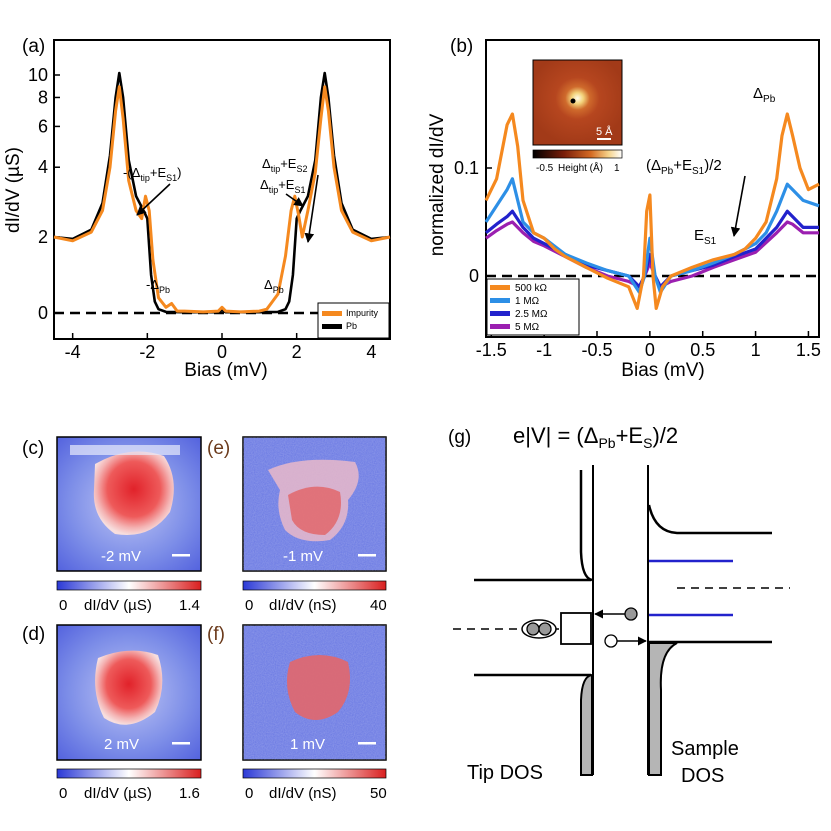 This screenshot has width=831, height=831. I want to click on inset-colorbar, so click(577, 154).